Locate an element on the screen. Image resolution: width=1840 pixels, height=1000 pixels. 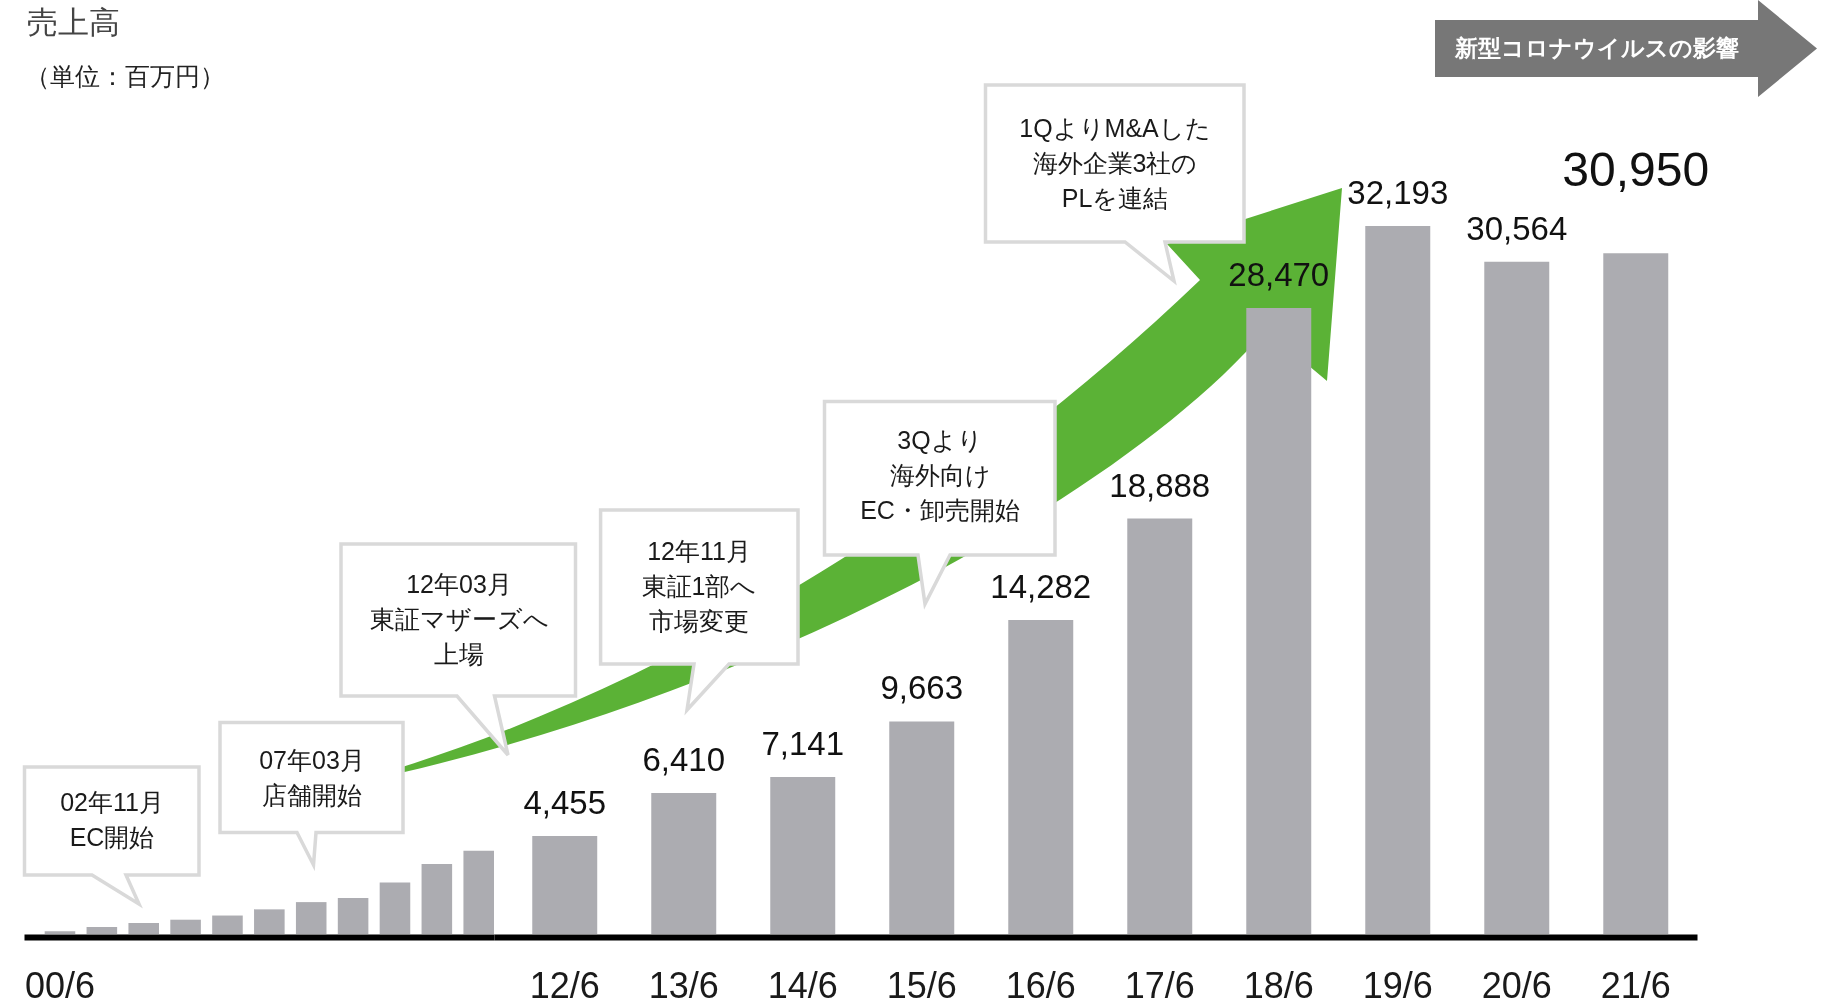
text: 新型コロナウイルスの影響 is located at coordinates (1596, 47).